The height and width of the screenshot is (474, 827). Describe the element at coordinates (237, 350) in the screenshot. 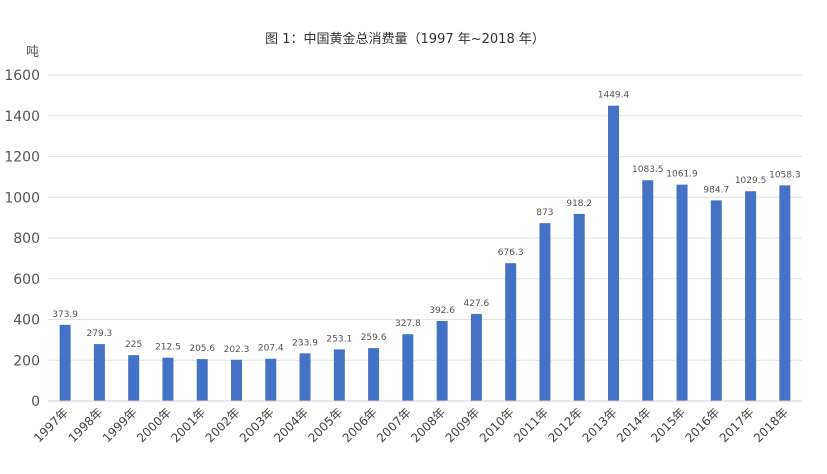

I see `data-label: 202.3` at that location.